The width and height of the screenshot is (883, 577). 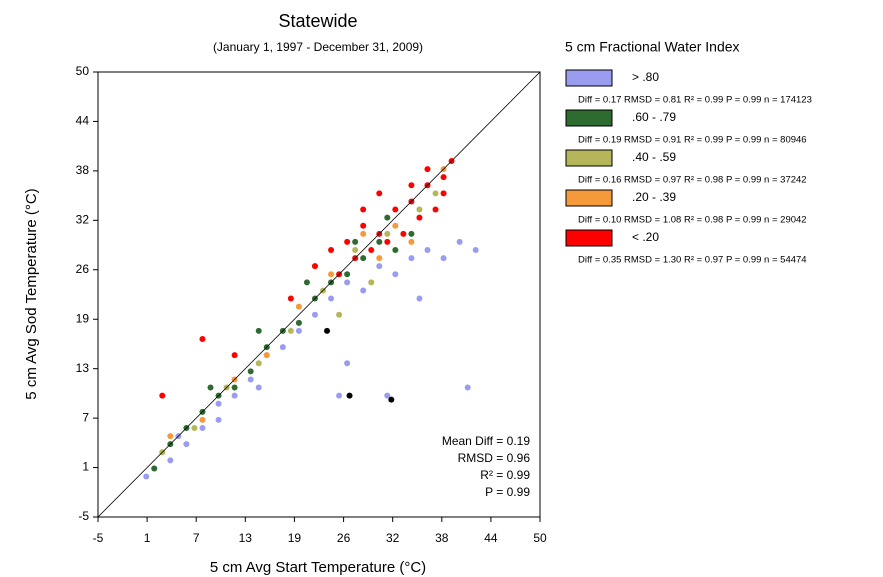 What do you see at coordinates (83, 368) in the screenshot?
I see `y-tick-label: 13` at bounding box center [83, 368].